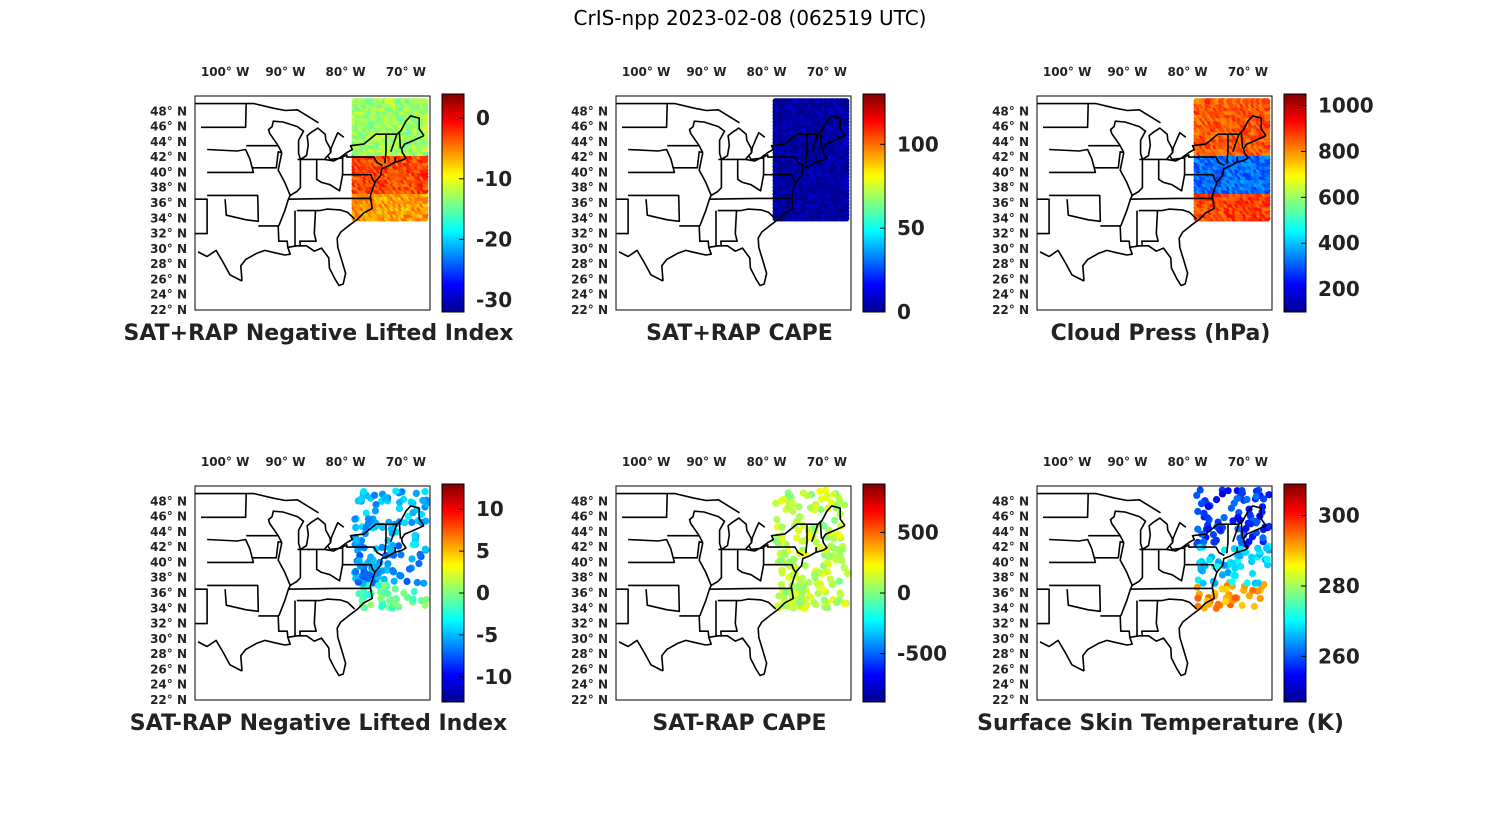 The image size is (1500, 825). What do you see at coordinates (753, 600) in the screenshot?
I see `coastline` at bounding box center [753, 600].